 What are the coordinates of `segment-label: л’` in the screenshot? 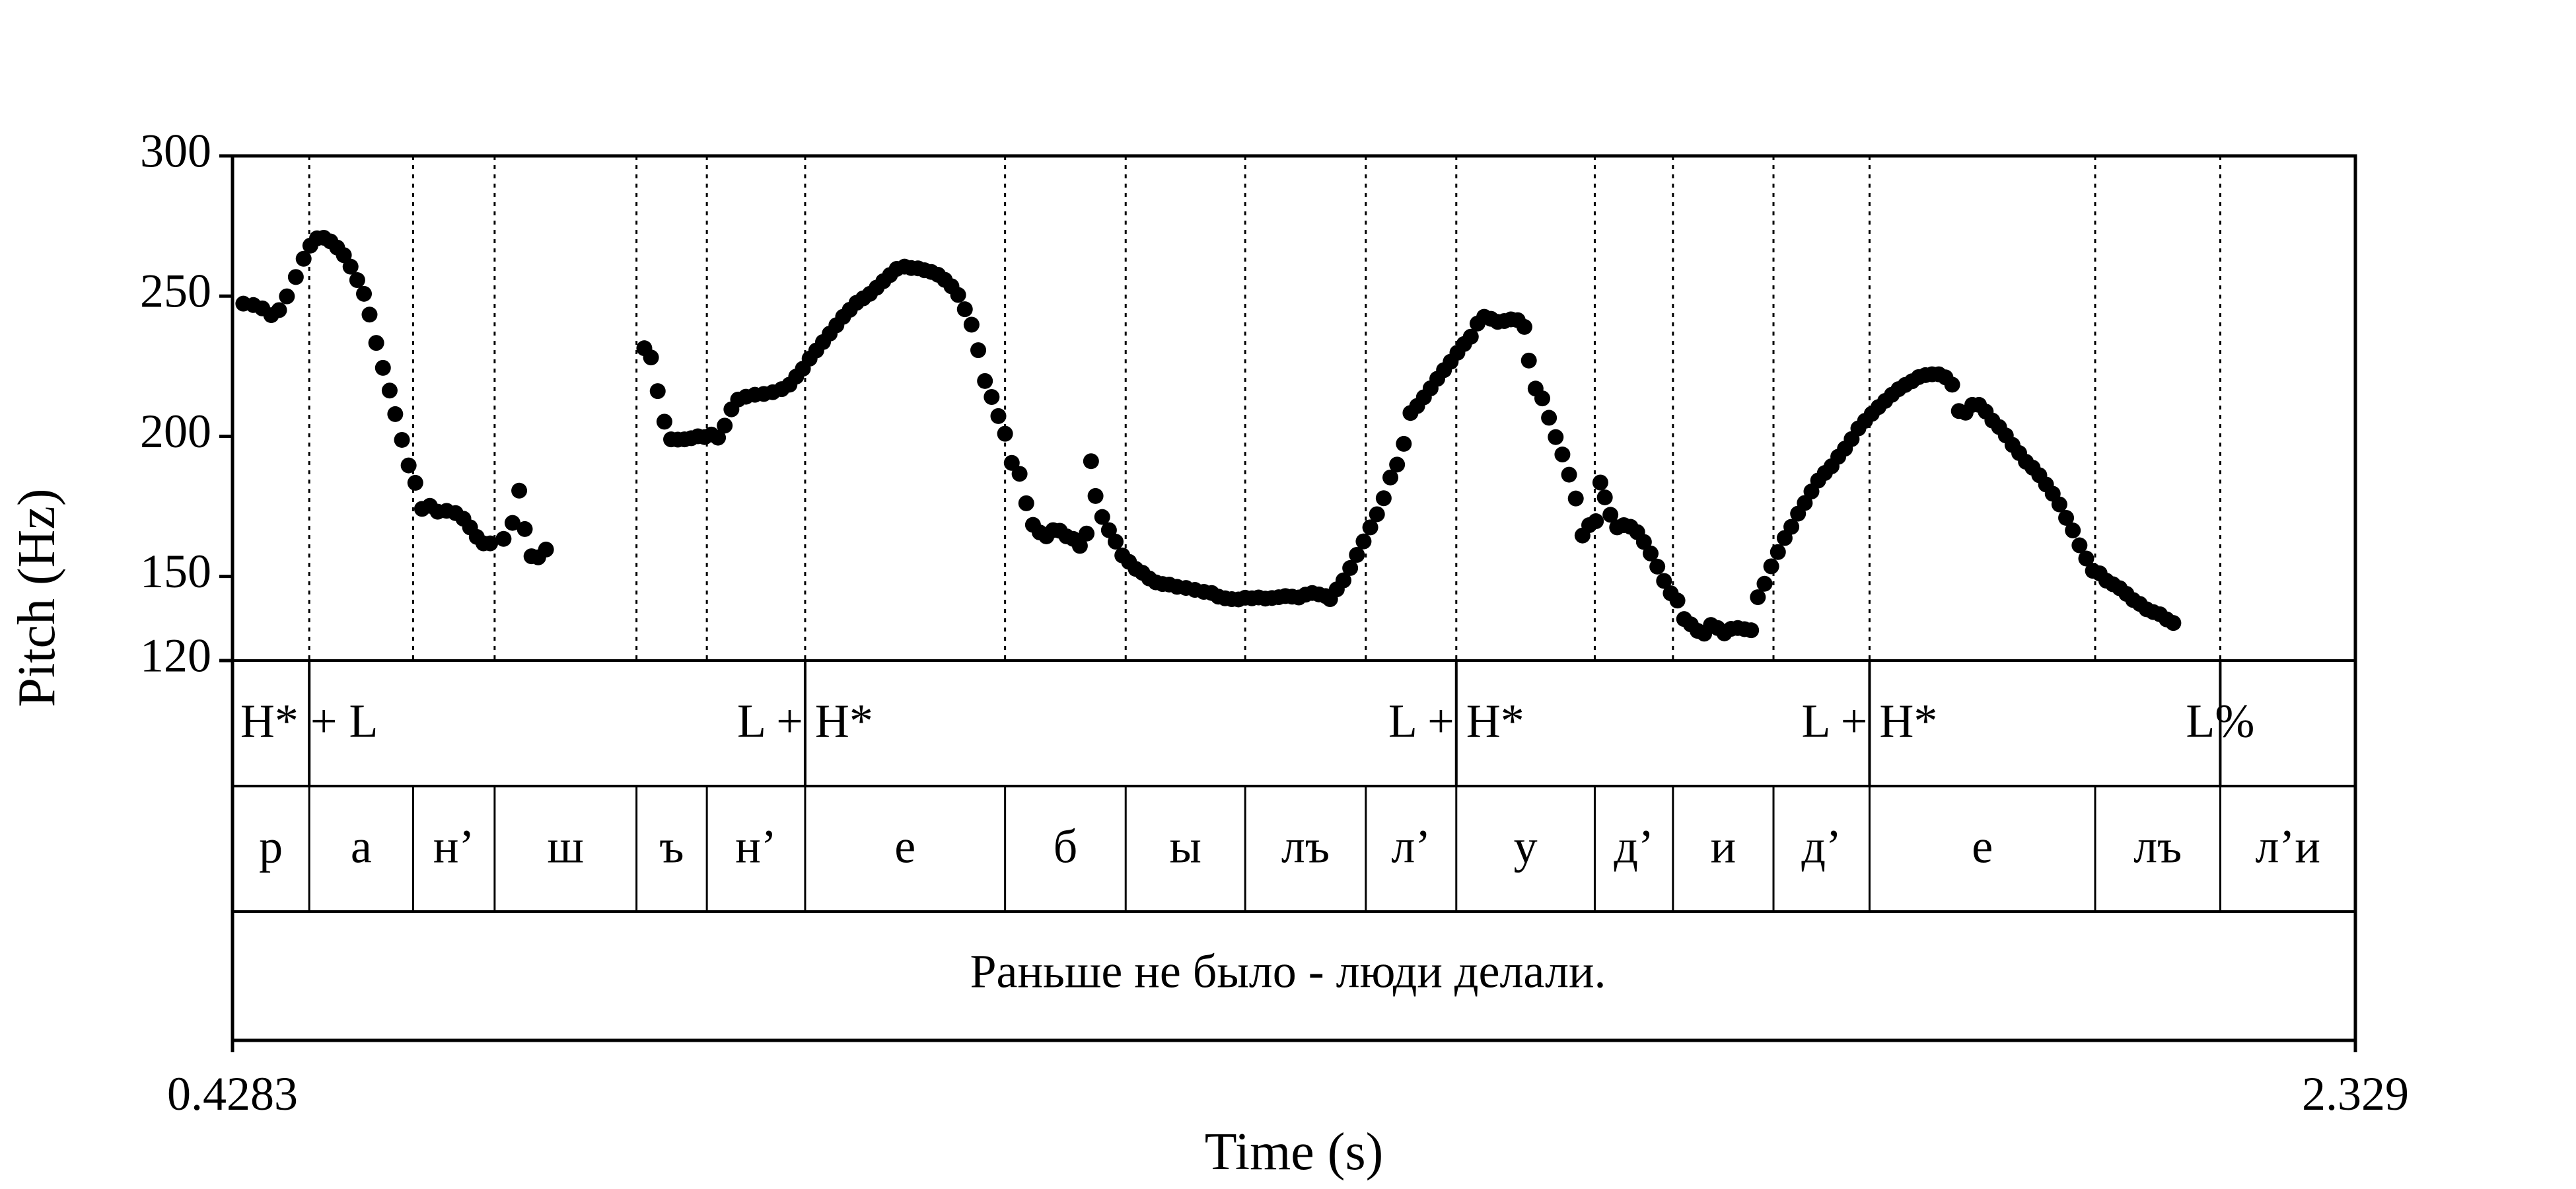 It's located at (1411, 846).